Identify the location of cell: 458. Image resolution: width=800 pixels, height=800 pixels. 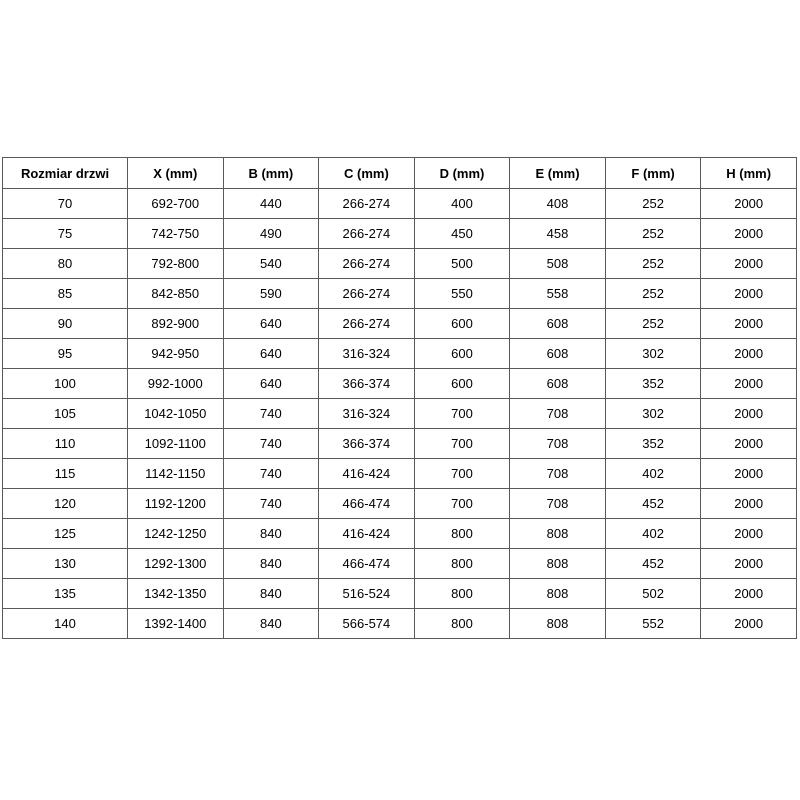
(557, 233).